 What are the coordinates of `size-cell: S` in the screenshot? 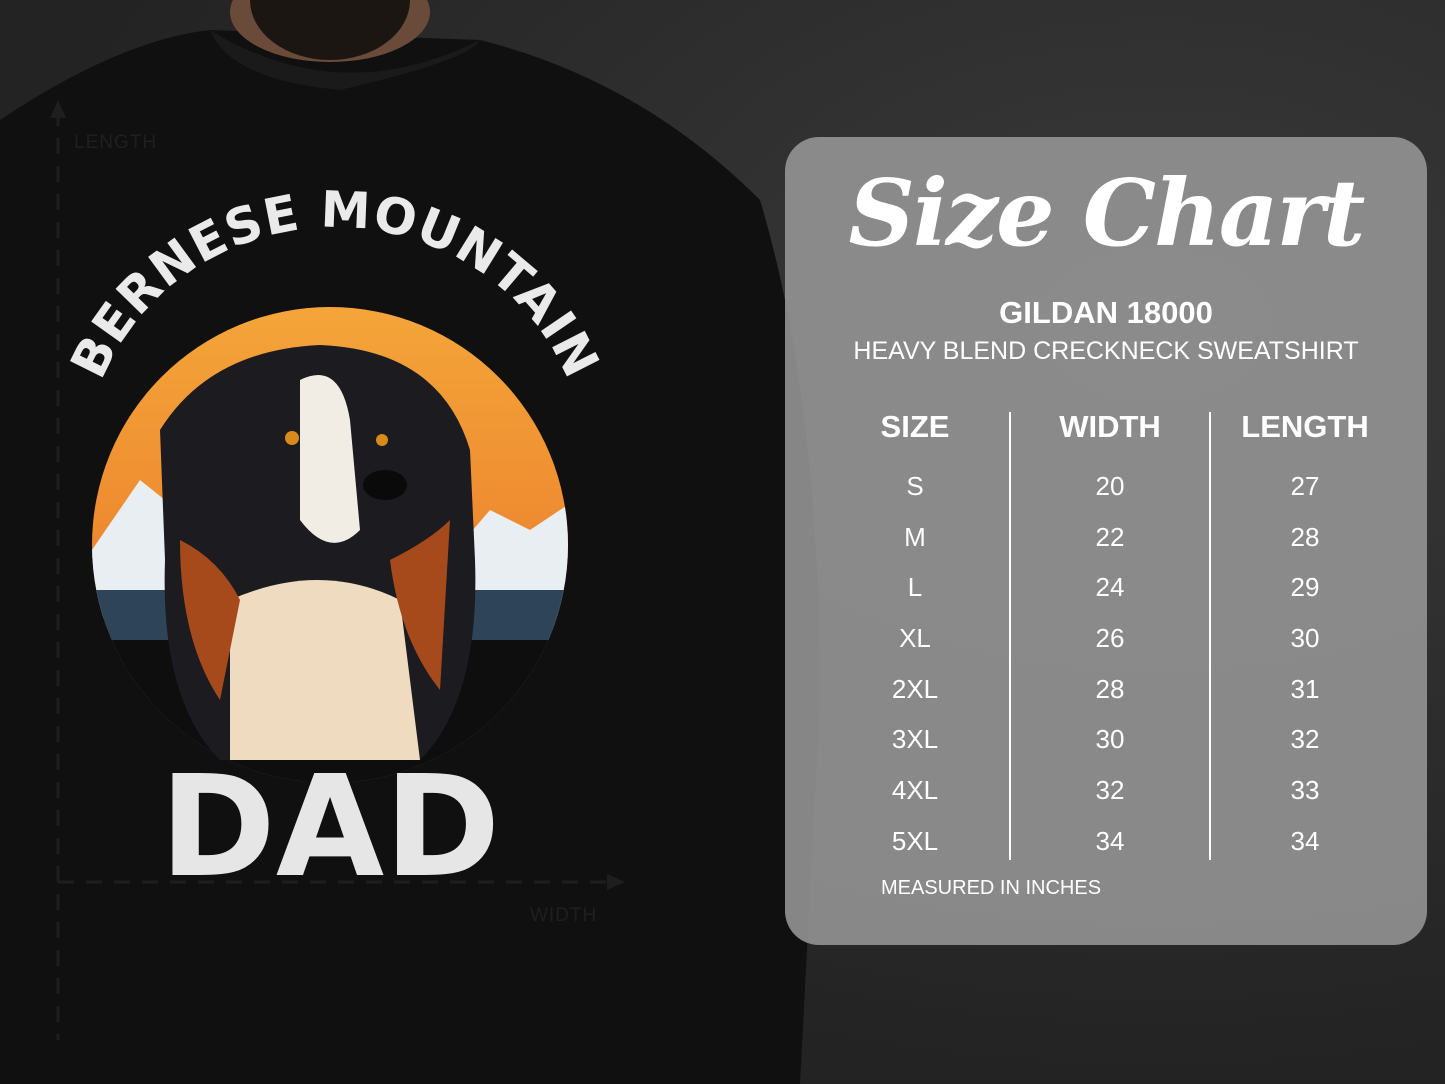 It's located at (915, 486).